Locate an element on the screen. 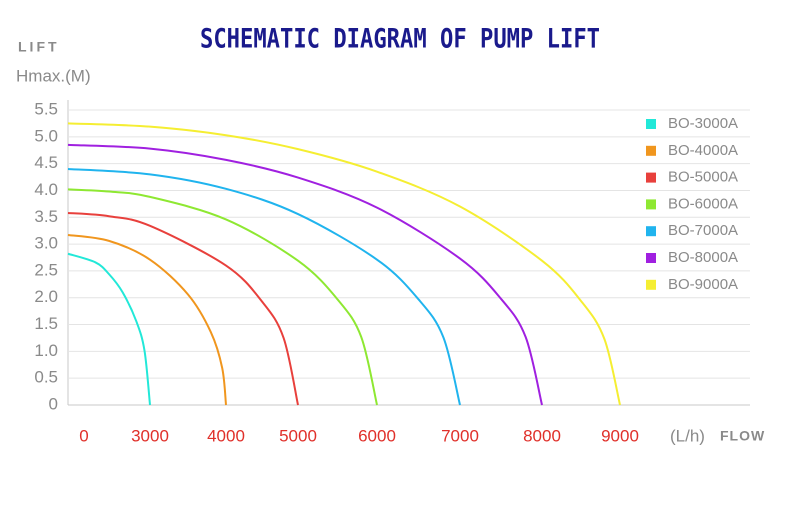  legend-label: BO-8000A is located at coordinates (703, 257).